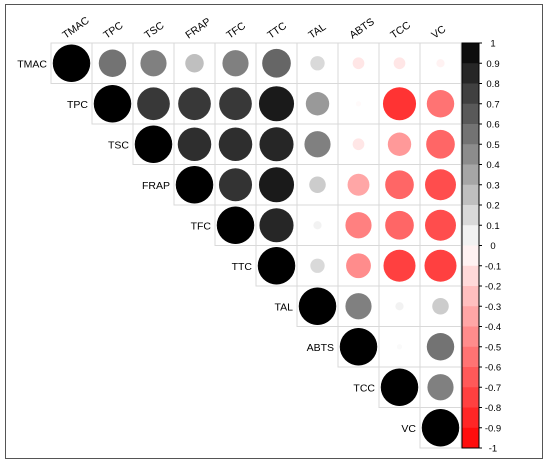 The width and height of the screenshot is (550, 467). I want to click on column-label: FRAP, so click(198, 29).